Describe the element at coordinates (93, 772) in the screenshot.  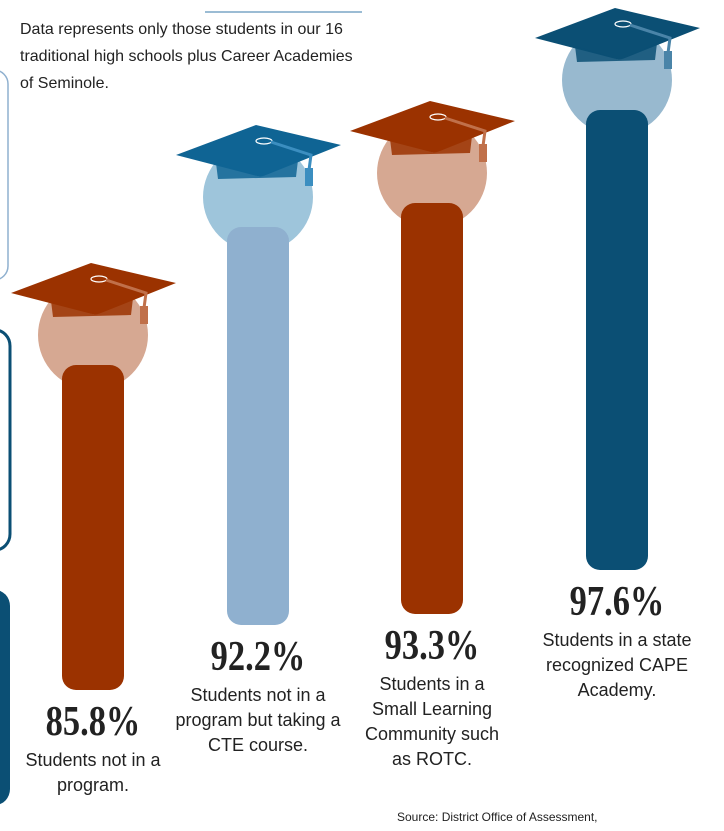
I see `category-label: Students not in a program.` at that location.